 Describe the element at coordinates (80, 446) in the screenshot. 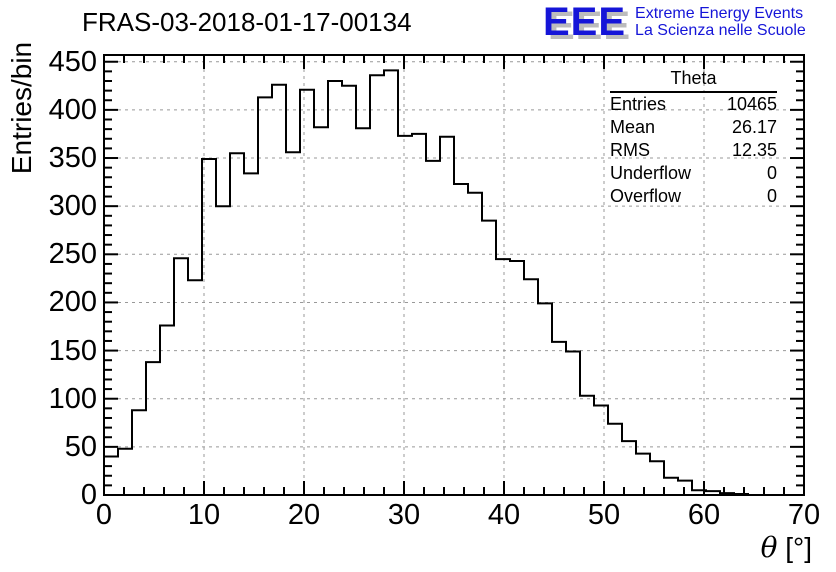

I see `y-tick-label: 50` at that location.